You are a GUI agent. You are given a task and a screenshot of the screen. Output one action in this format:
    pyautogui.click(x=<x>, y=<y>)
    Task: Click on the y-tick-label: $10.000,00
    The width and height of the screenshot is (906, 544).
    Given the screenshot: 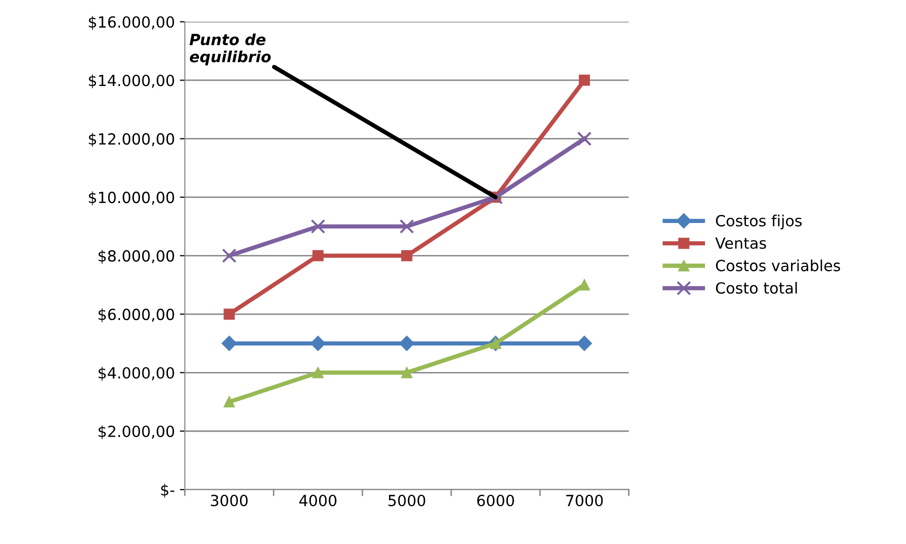 What is the action you would take?
    pyautogui.click(x=131, y=198)
    